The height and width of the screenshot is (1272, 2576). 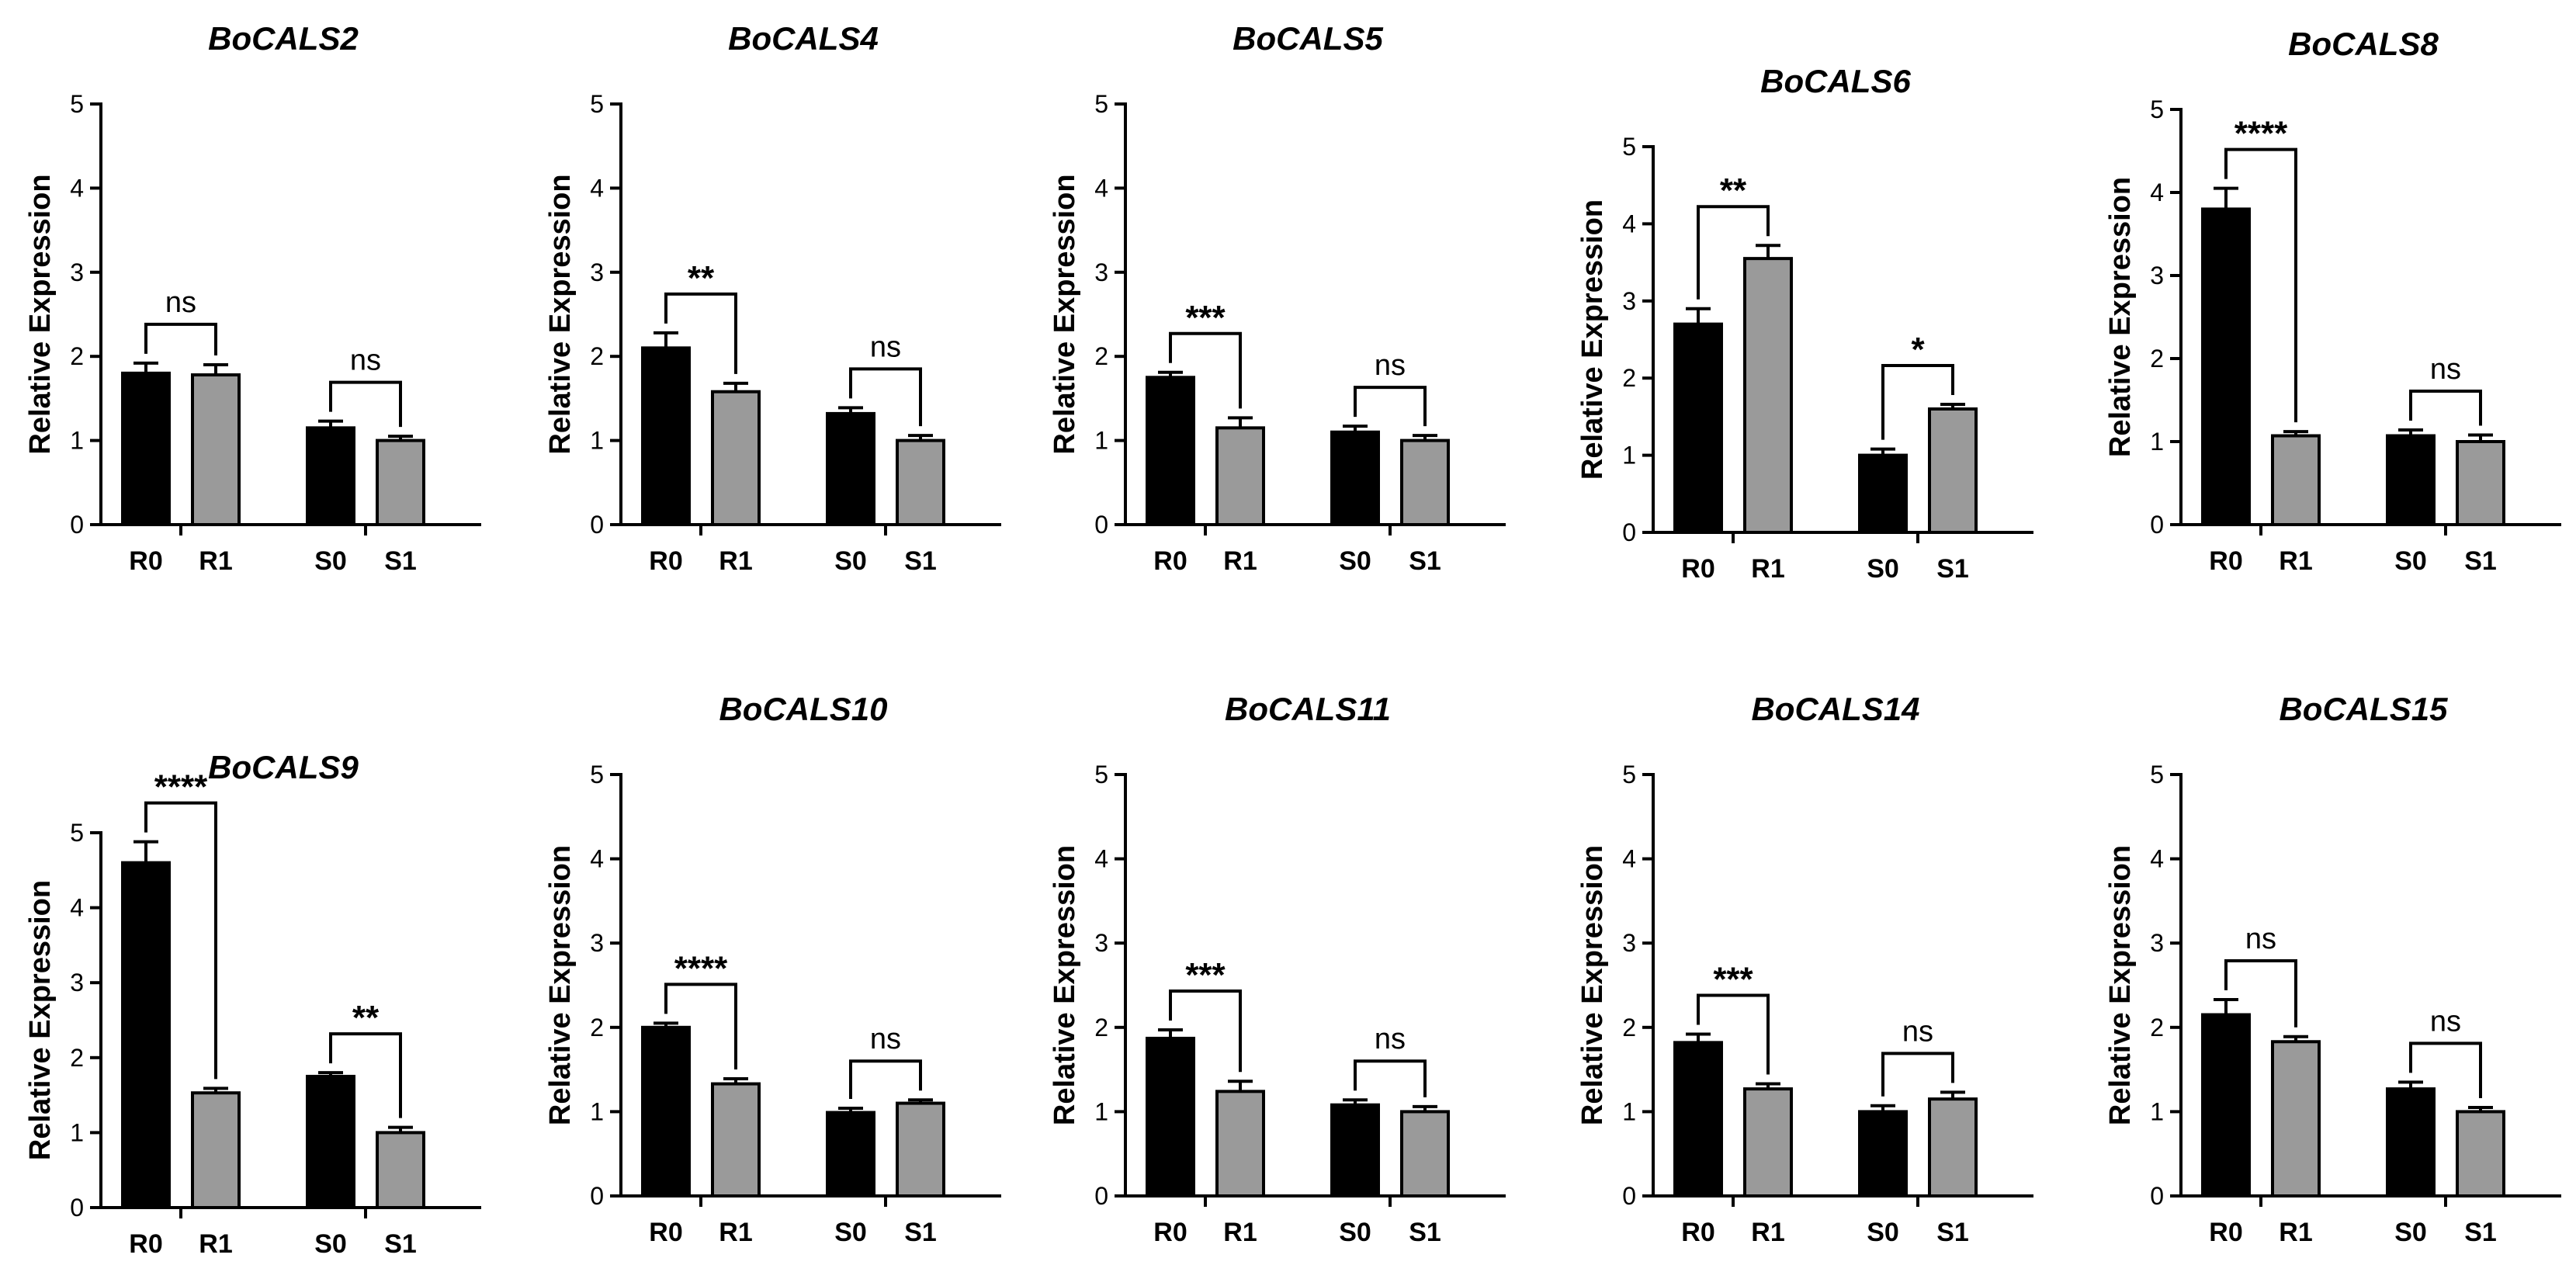 I want to click on chart-title: BoCALS10, so click(x=803, y=709).